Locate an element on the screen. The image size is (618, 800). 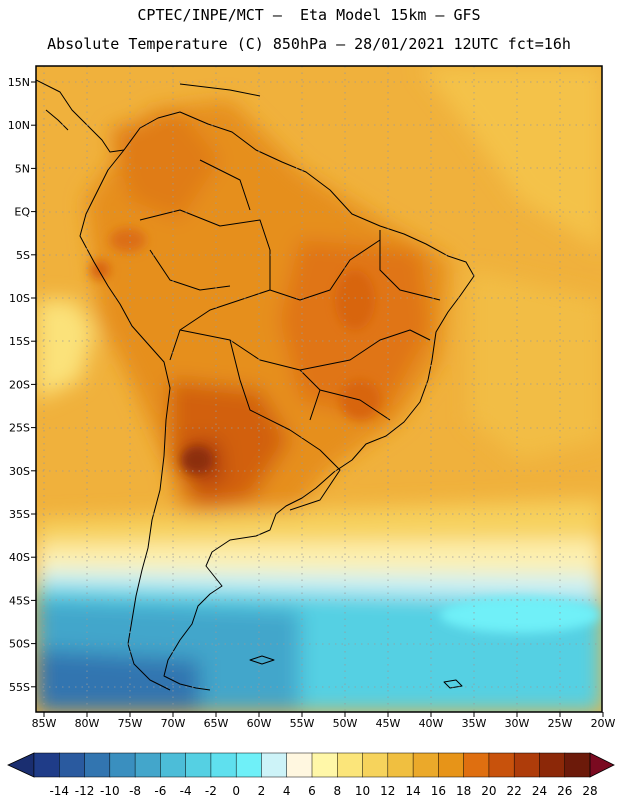
colorbar-label: 16 is located at coordinates (438, 791).